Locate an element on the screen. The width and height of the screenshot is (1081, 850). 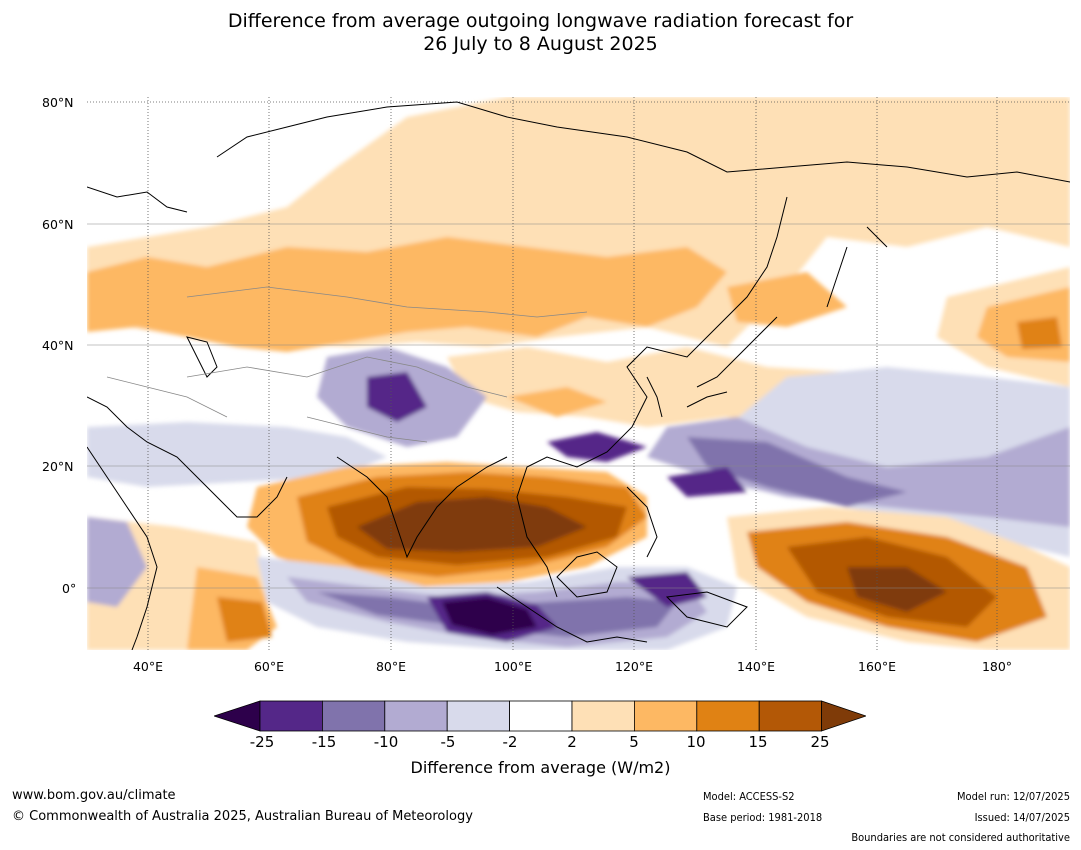
anomaly-region-southeast-orange is located at coordinates (557, 402).